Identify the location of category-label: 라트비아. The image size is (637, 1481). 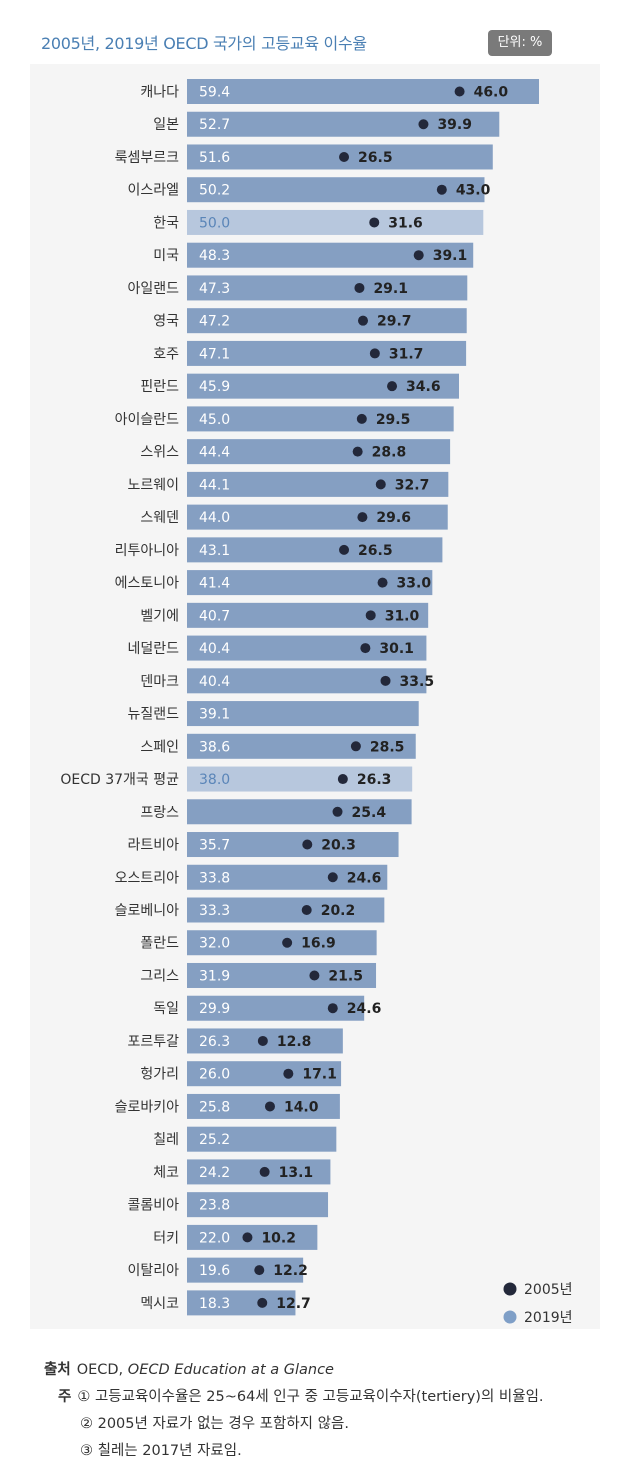
(153, 846).